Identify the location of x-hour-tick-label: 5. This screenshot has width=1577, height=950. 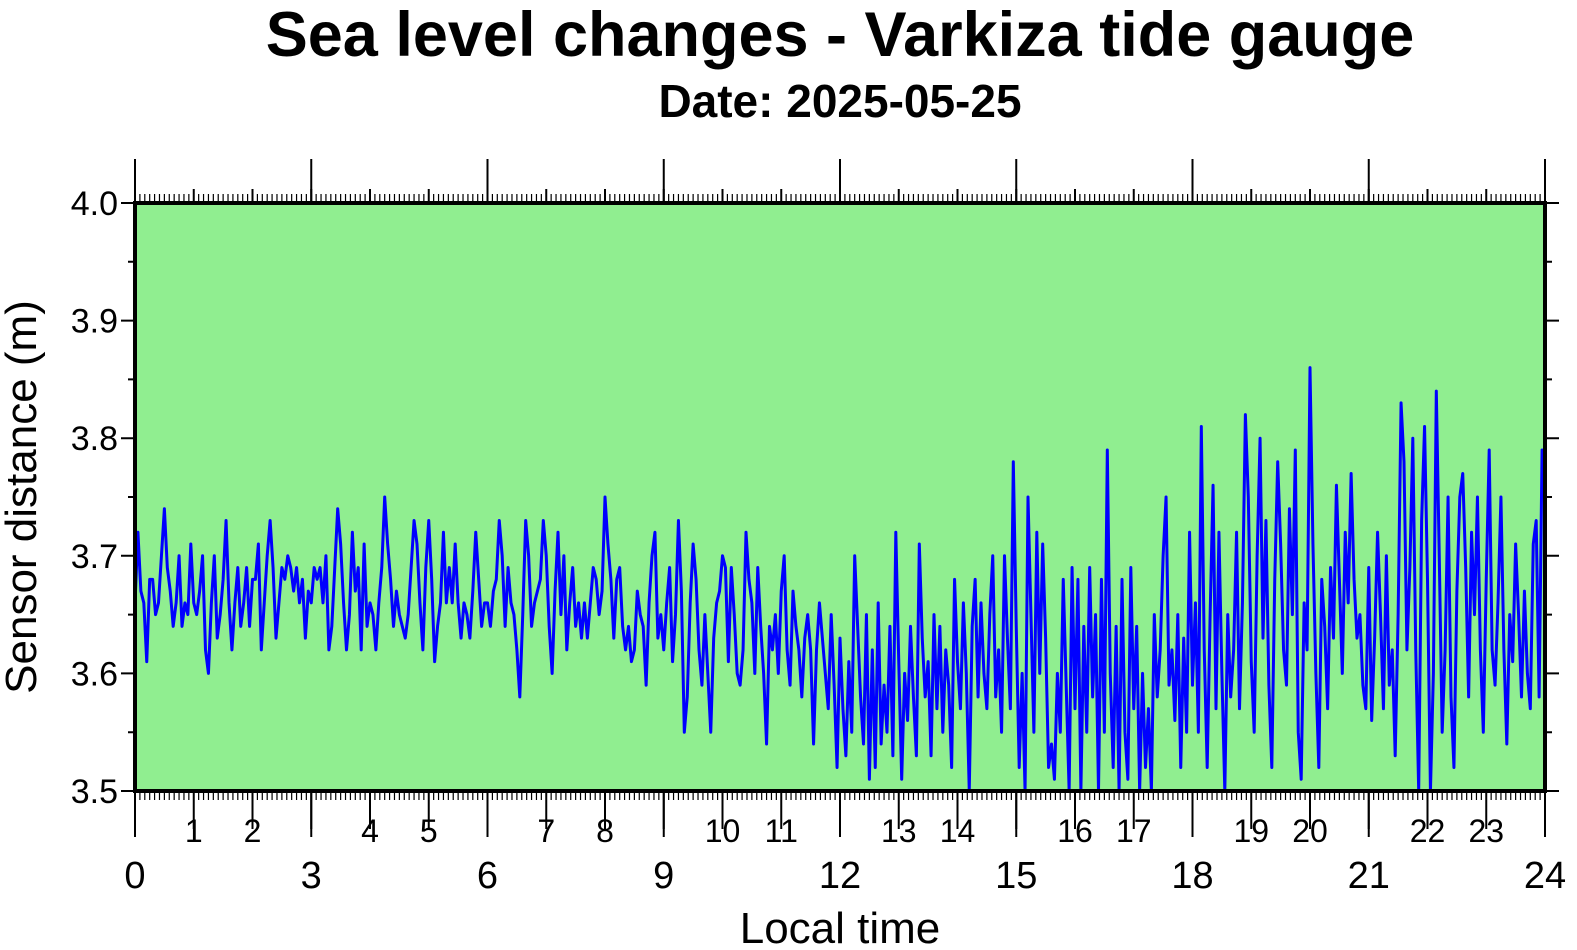
(429, 831).